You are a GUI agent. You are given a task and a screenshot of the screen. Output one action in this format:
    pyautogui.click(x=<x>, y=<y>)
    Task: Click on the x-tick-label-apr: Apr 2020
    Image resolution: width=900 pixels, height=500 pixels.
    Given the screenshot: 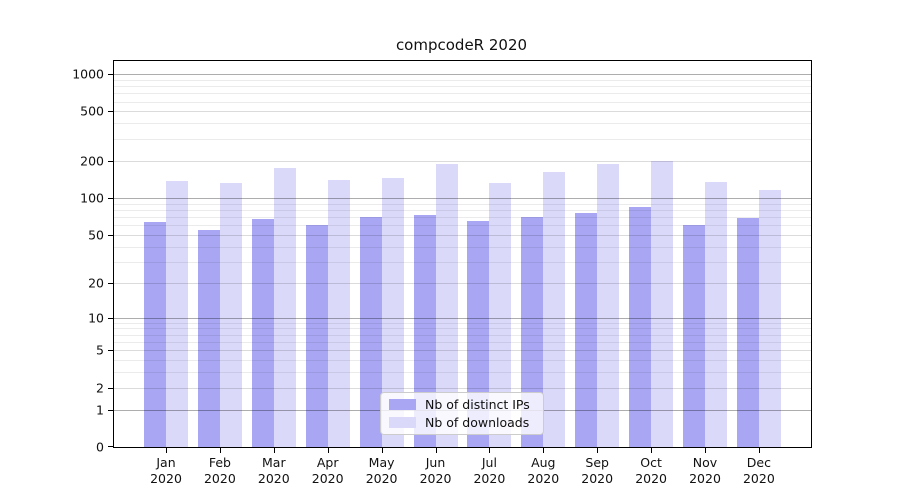 What is the action you would take?
    pyautogui.click(x=328, y=471)
    